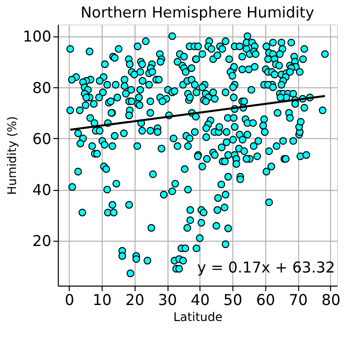 The image size is (348, 343). I want to click on y-tick-label: 40, so click(42, 190).